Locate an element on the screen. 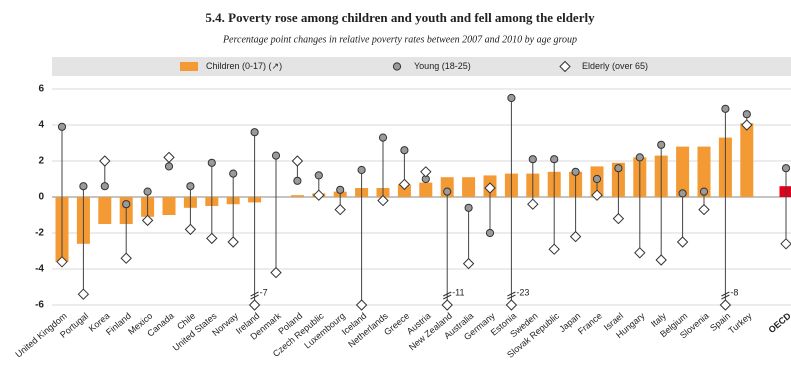 This screenshot has height=365, width=791. y-tick-label: 6 is located at coordinates (41, 89).